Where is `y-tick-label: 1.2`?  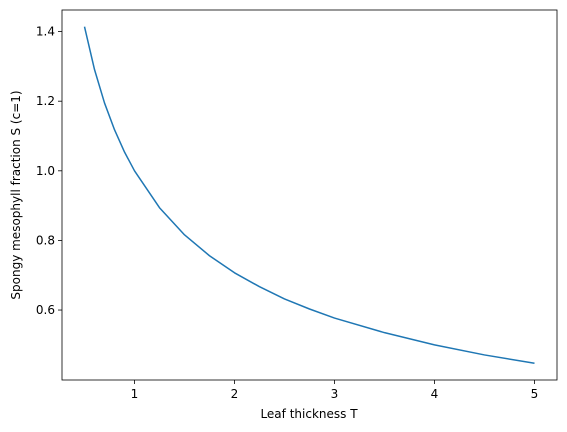 y-tick-label: 1.2 is located at coordinates (45, 101).